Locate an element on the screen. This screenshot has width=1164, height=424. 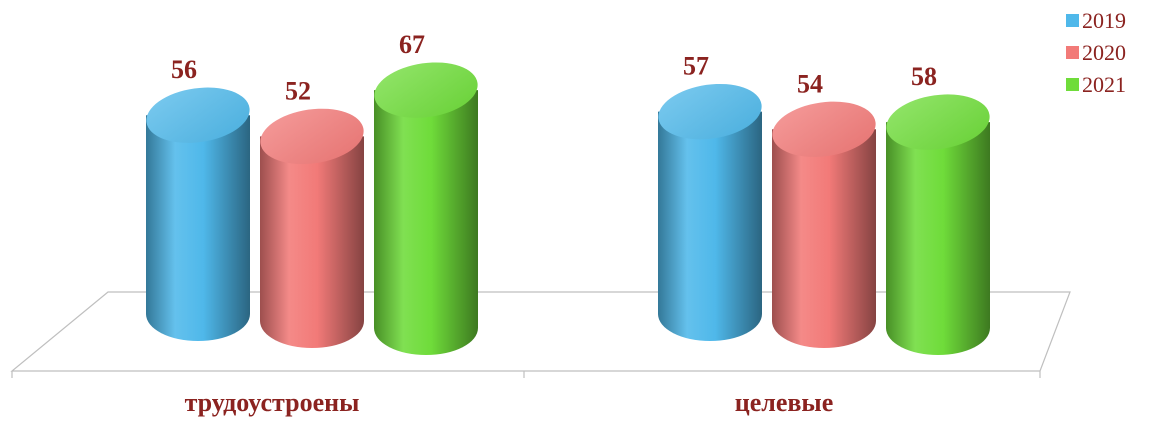
category-label-1: целевые is located at coordinates (784, 402).